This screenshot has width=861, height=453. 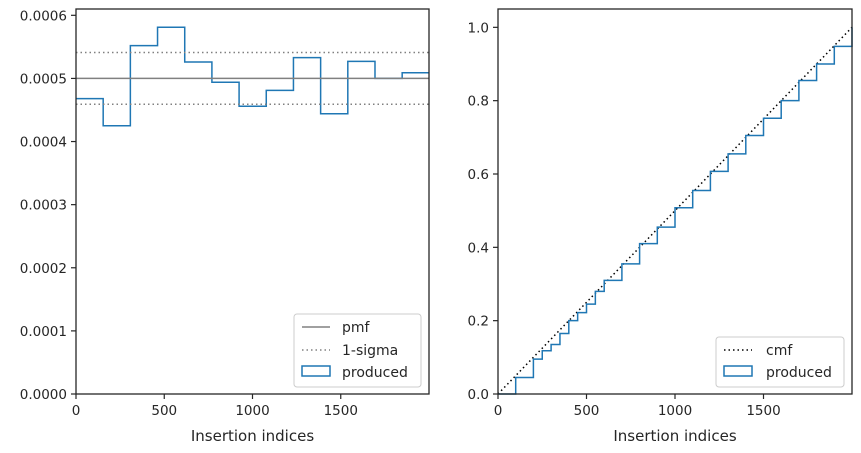 I want to click on left-y-tick-label: 0.0005, so click(x=43, y=79).